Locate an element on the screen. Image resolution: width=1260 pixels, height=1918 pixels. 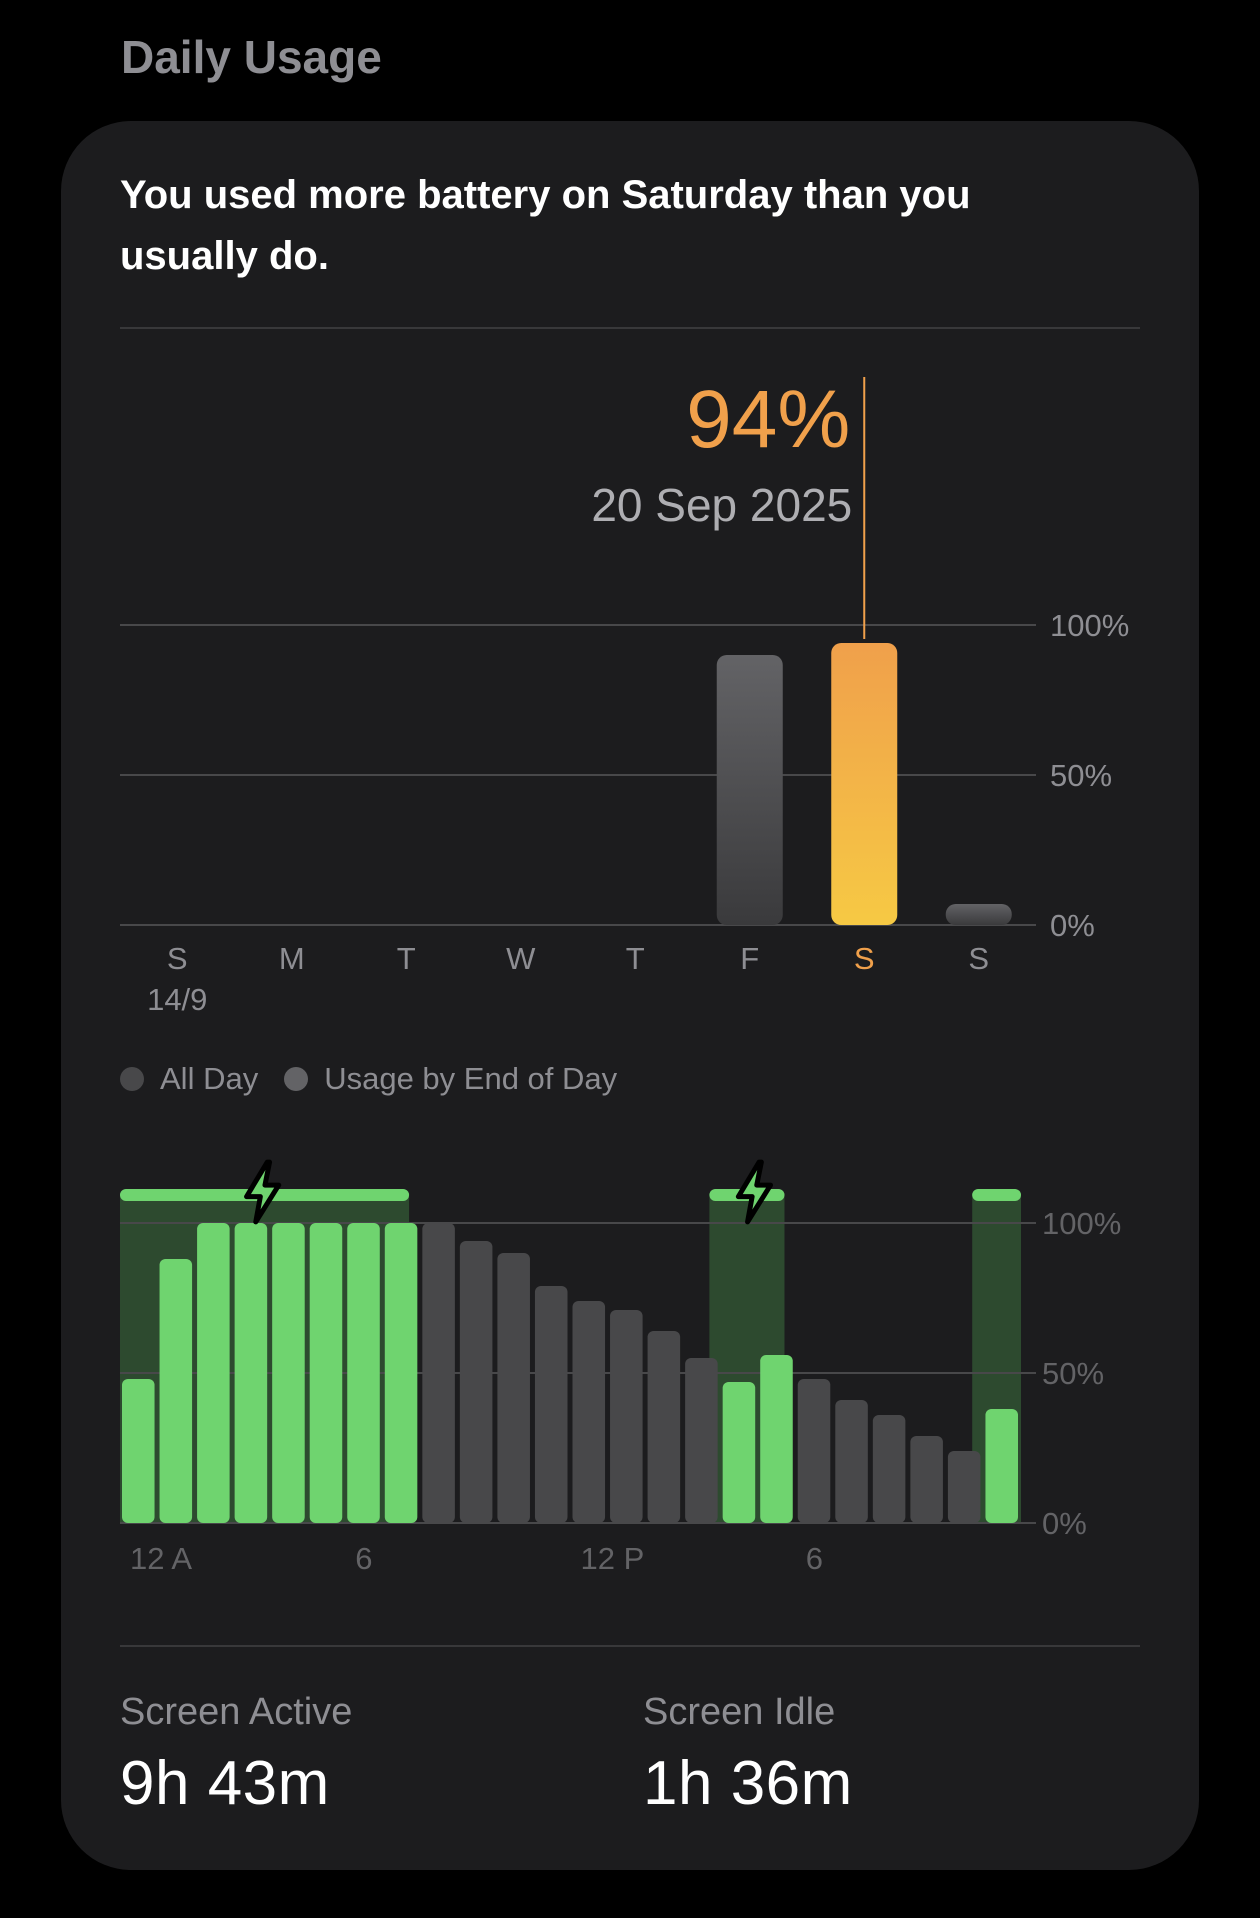
weekly-x-label: F is located at coordinates (749, 958).